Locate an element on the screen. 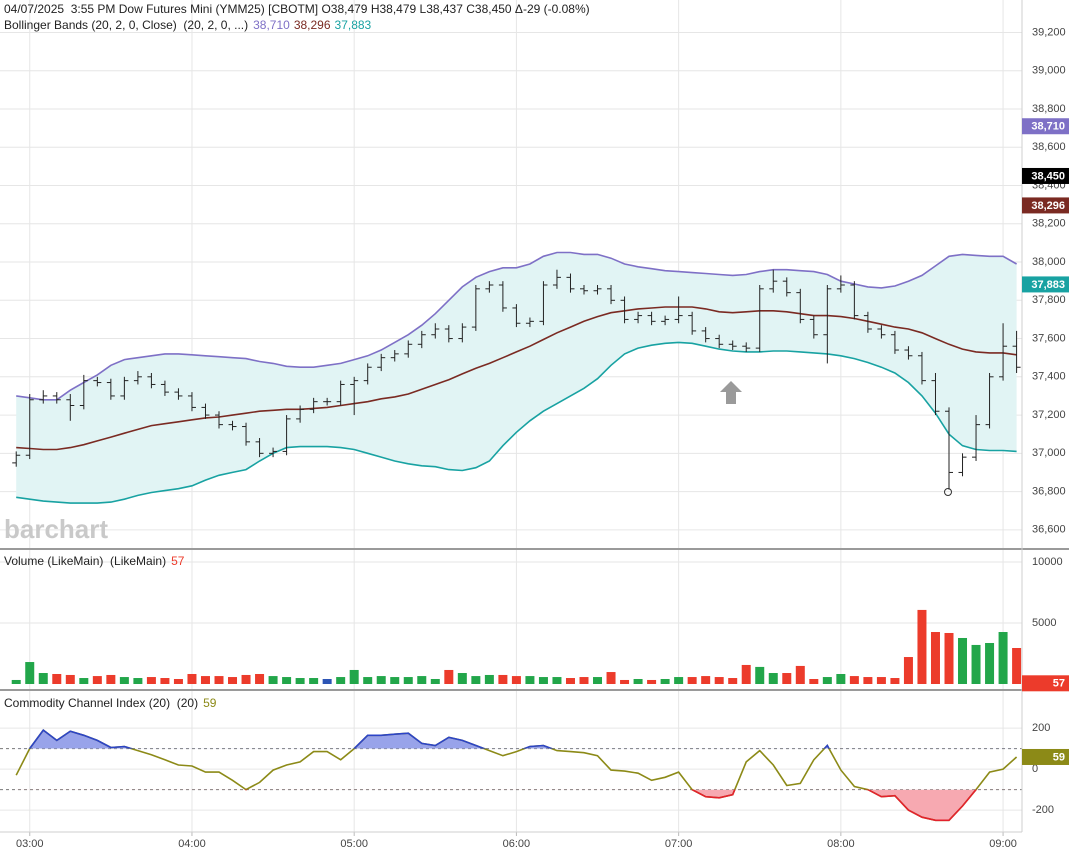 The image size is (1069, 857). price-badge-label: 37,883 is located at coordinates (1048, 285).